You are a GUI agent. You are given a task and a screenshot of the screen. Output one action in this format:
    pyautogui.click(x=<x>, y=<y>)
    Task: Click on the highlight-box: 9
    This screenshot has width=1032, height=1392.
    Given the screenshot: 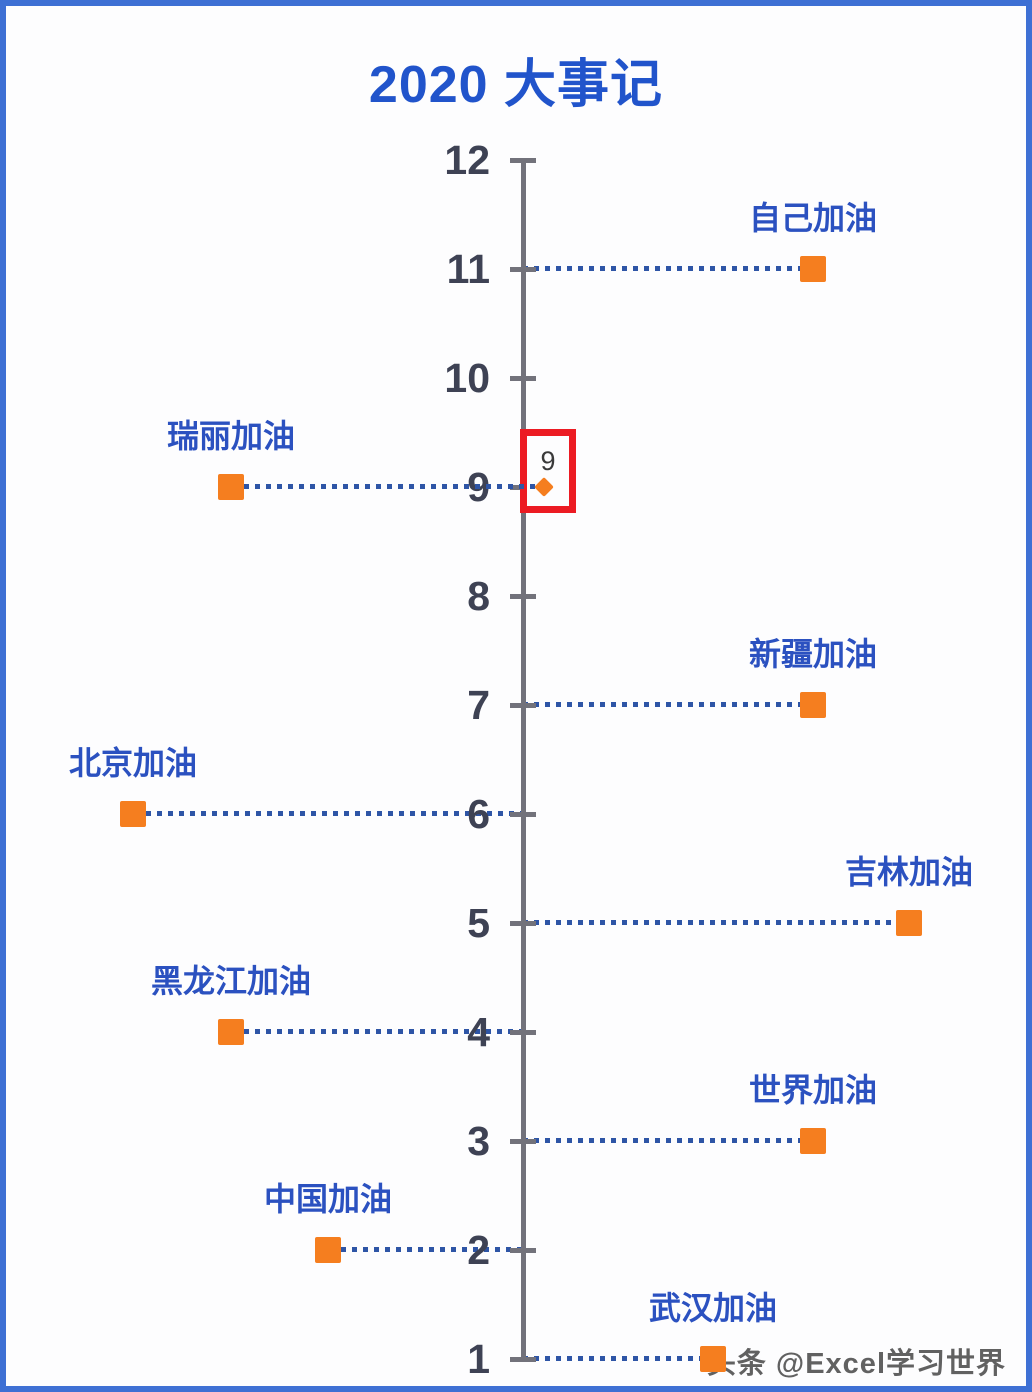 What is the action you would take?
    pyautogui.click(x=548, y=471)
    